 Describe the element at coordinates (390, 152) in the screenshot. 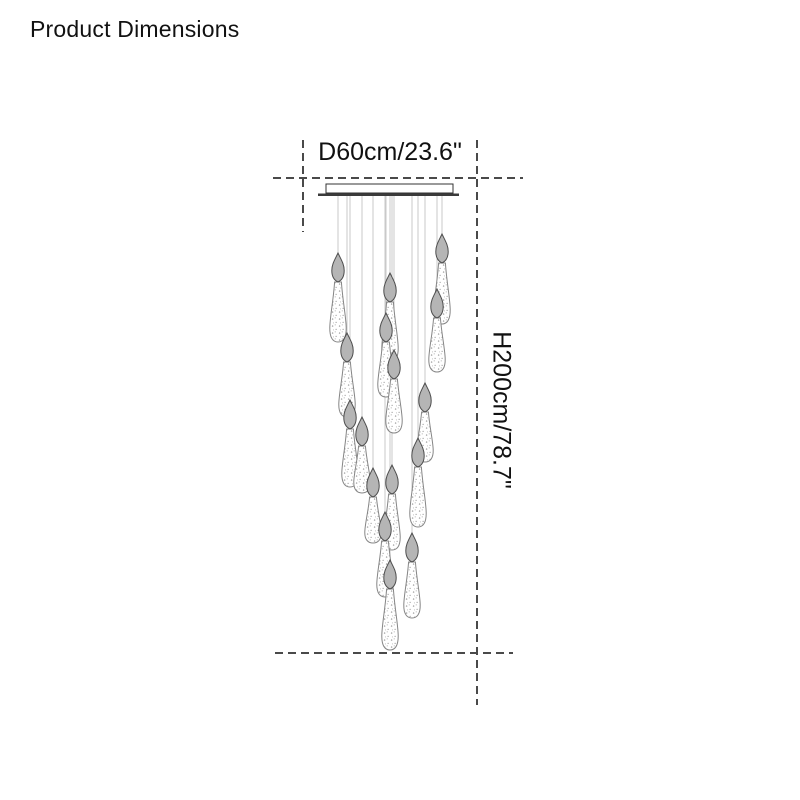

I see `diameter-dimension-label: D60cm/23.6"` at that location.